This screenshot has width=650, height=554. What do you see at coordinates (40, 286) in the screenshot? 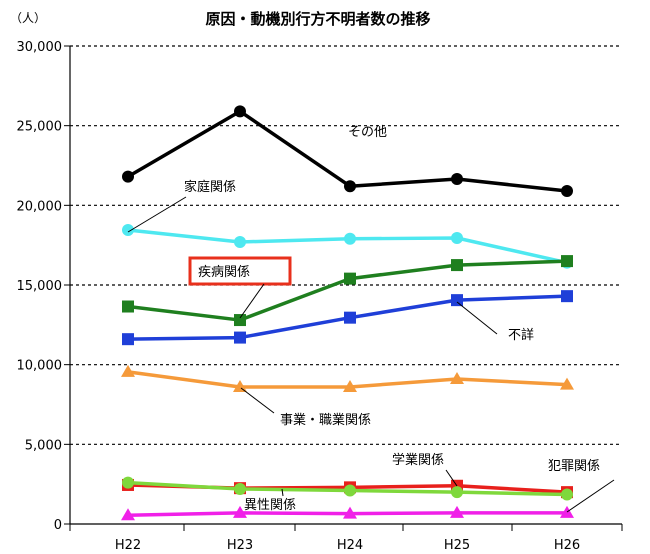
I see `y-tick-label: 15,000` at bounding box center [40, 286].